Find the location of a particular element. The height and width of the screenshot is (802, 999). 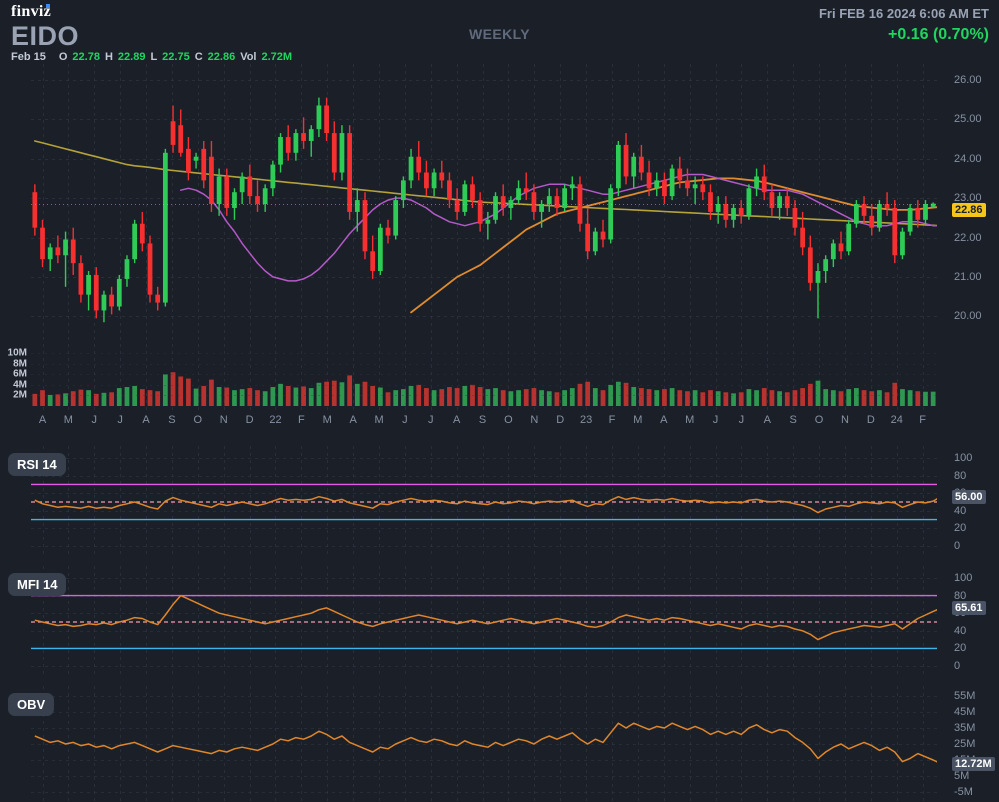

axis-tick-label: 25.00 is located at coordinates (968, 119).